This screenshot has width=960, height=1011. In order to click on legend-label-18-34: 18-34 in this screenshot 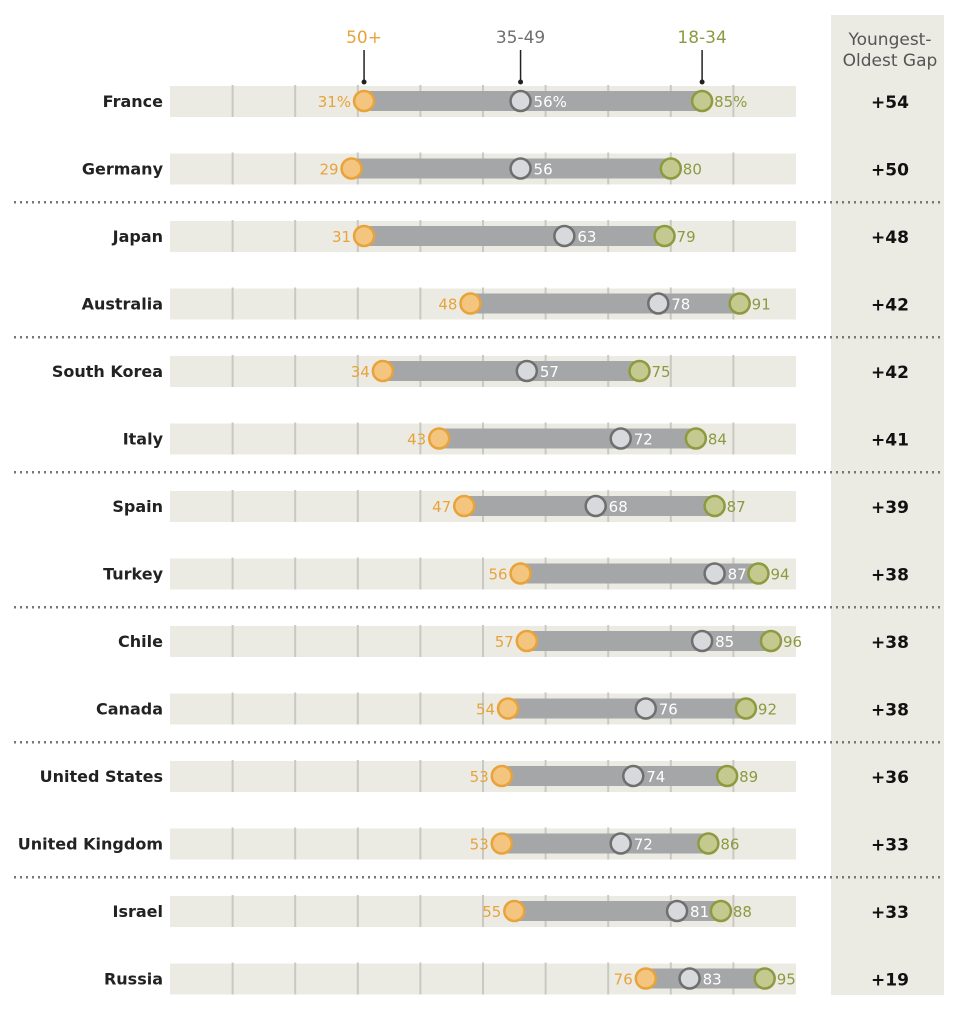, I will do `click(701, 38)`.